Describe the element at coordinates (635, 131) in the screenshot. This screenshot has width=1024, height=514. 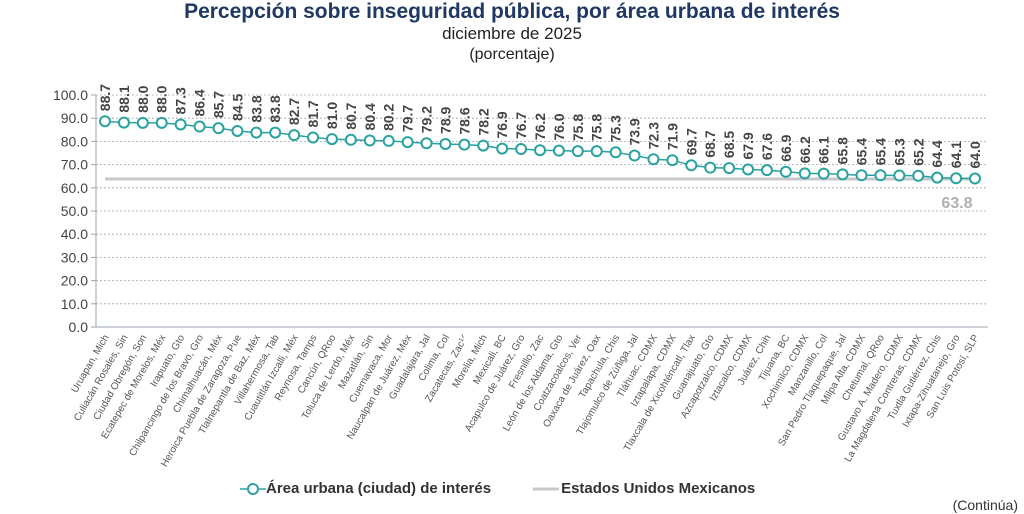
I see `data-label: 73.9` at that location.